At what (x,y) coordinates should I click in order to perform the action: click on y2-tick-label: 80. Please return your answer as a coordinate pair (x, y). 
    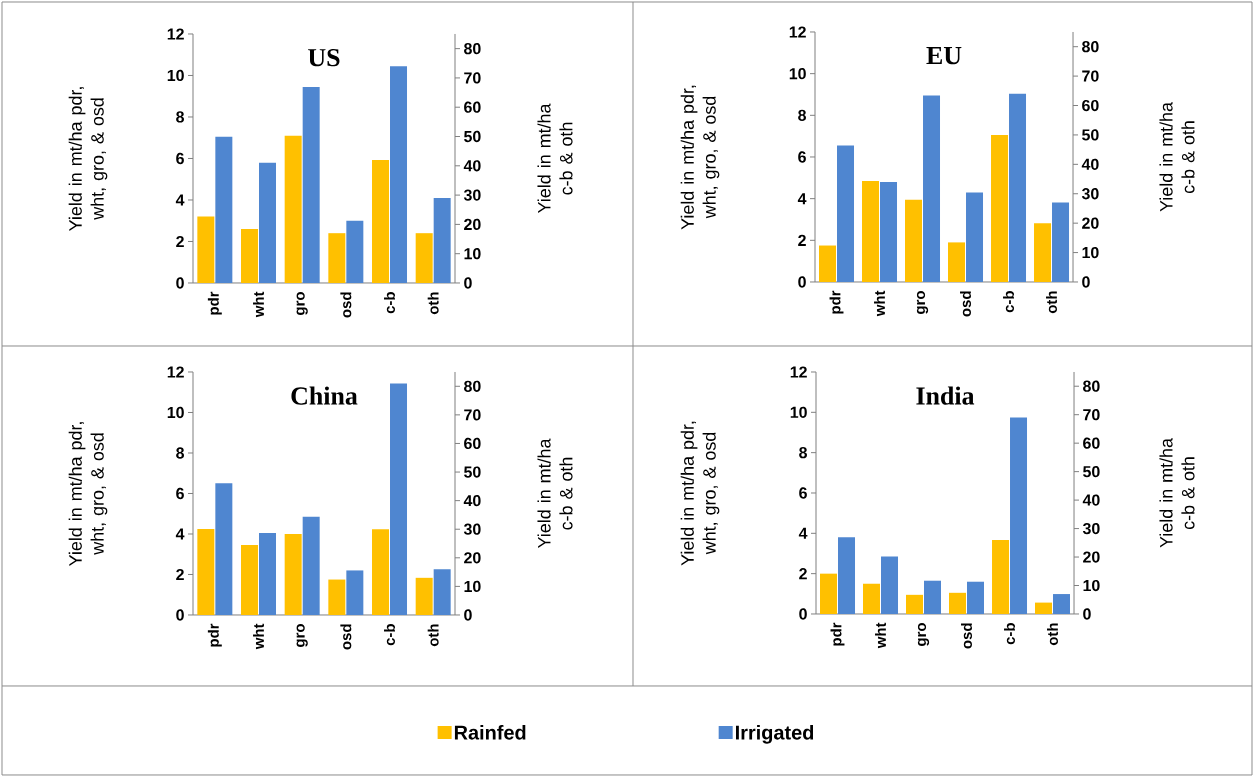
    Looking at the image, I should click on (472, 386).